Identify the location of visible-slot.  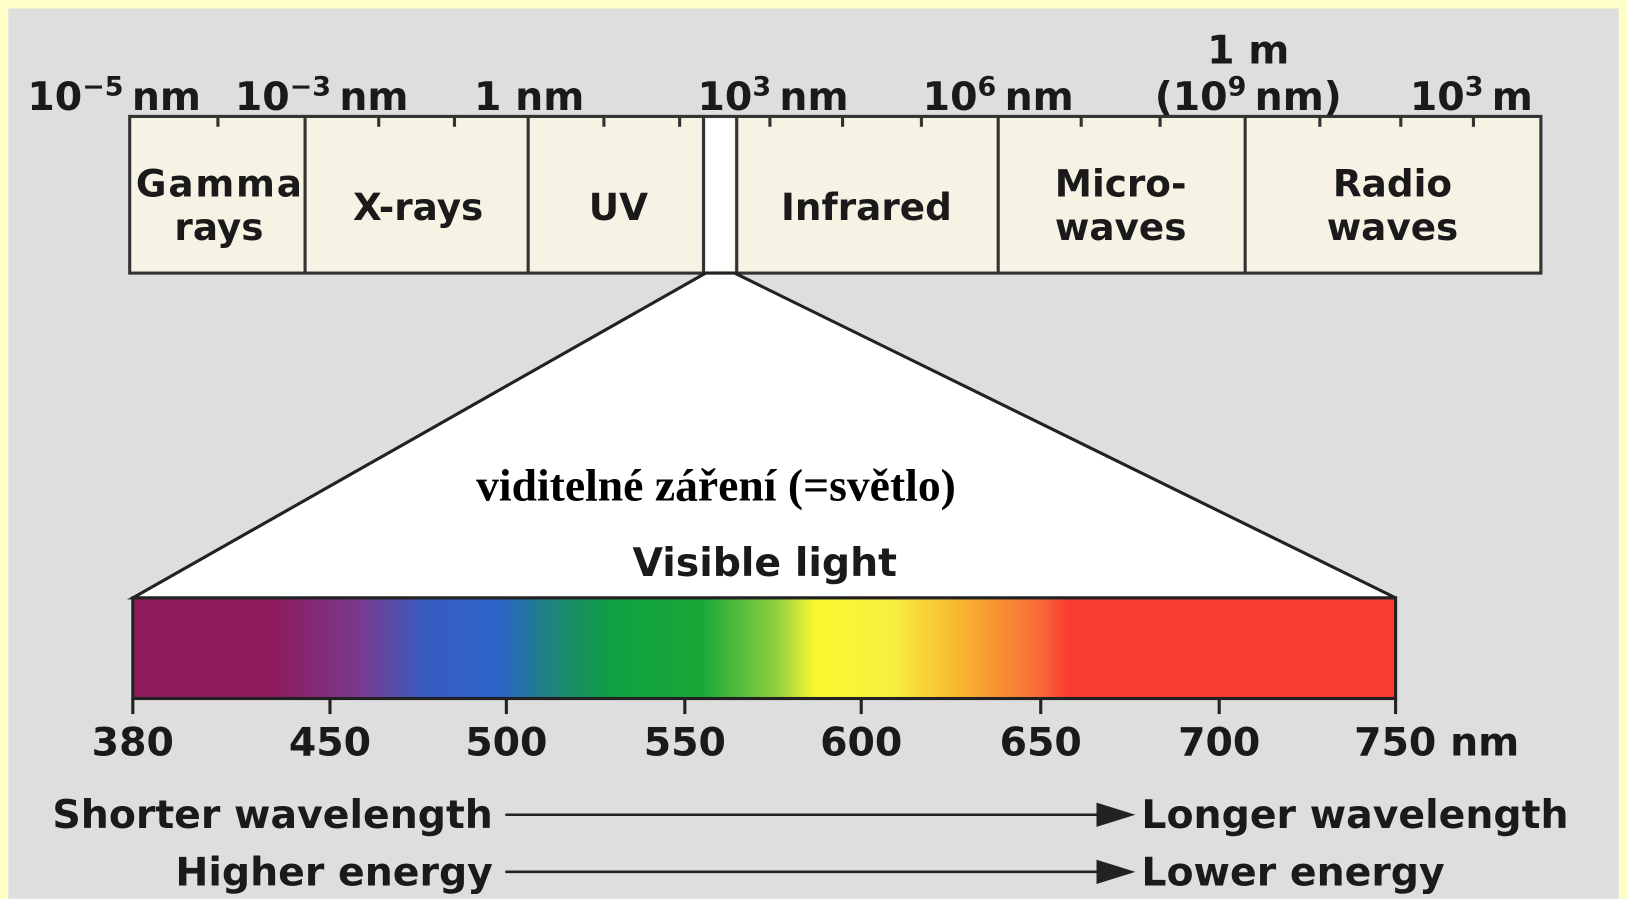
(720, 195).